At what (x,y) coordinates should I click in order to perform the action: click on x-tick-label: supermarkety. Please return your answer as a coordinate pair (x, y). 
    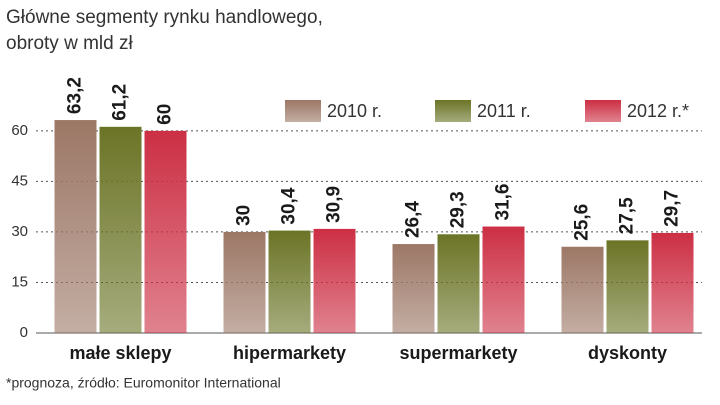
    Looking at the image, I should click on (458, 353).